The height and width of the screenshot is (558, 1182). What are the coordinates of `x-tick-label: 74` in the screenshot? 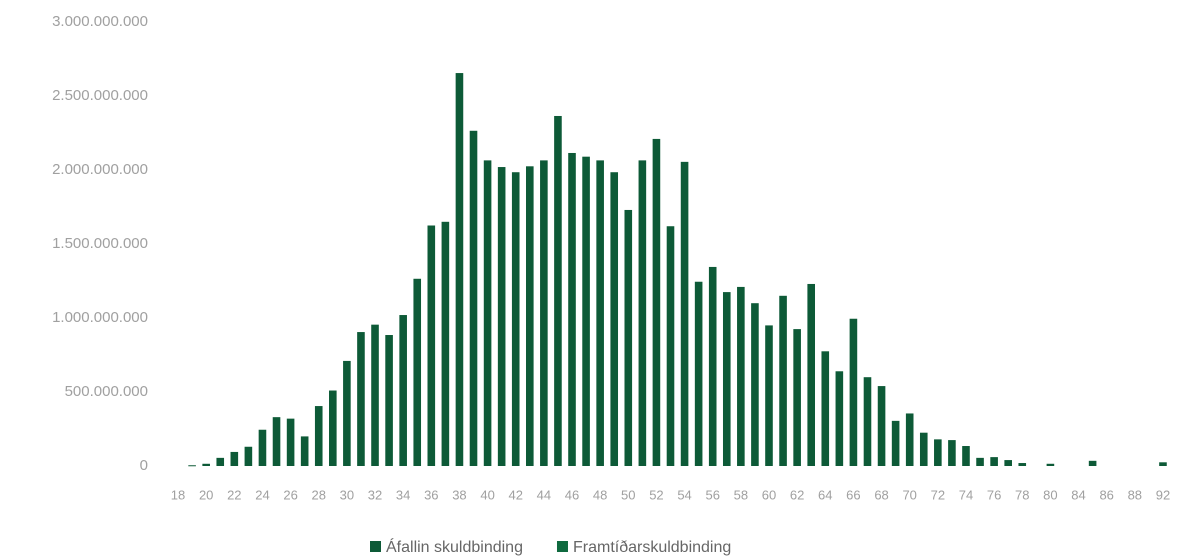 It's located at (966, 494).